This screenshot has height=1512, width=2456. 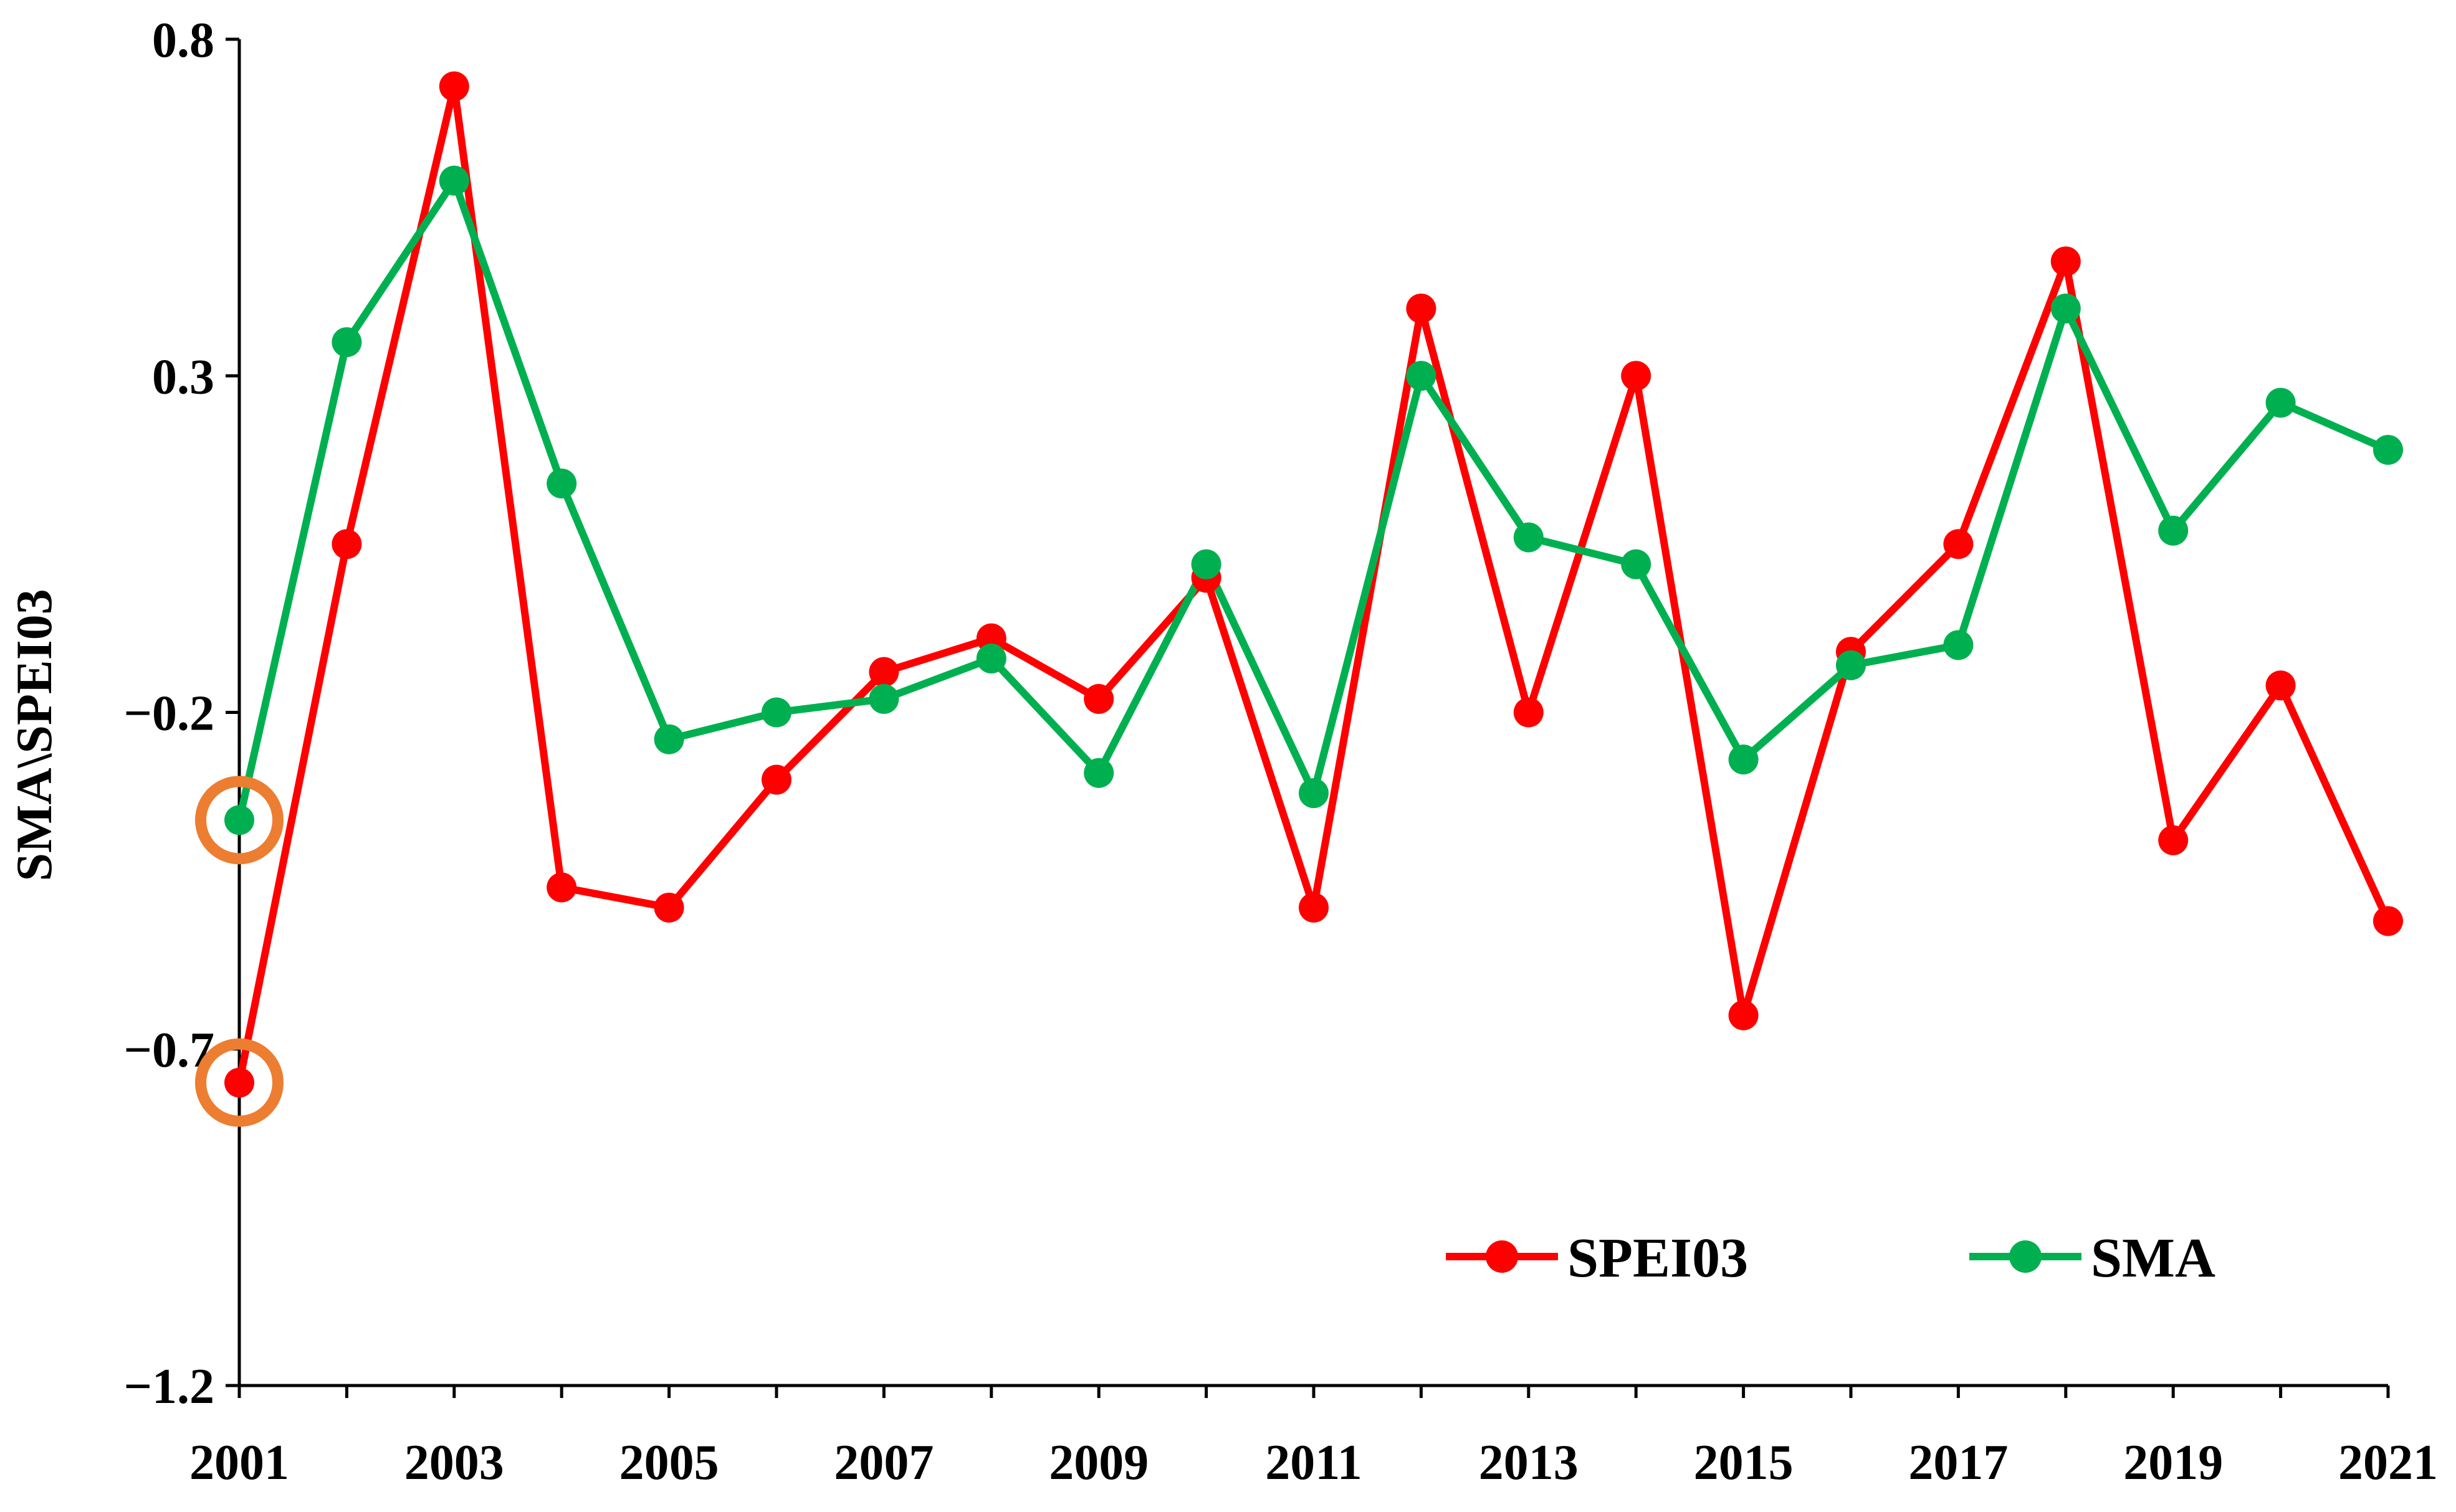 What do you see at coordinates (239, 951) in the screenshot?
I see `annotations` at bounding box center [239, 951].